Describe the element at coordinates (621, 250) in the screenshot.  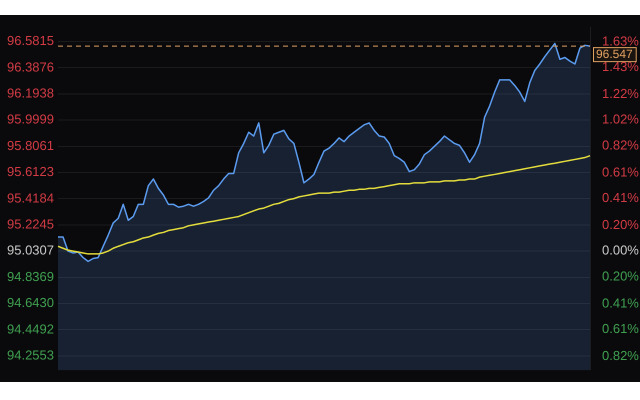
I see `y2-tick-label: 0.00%` at that location.